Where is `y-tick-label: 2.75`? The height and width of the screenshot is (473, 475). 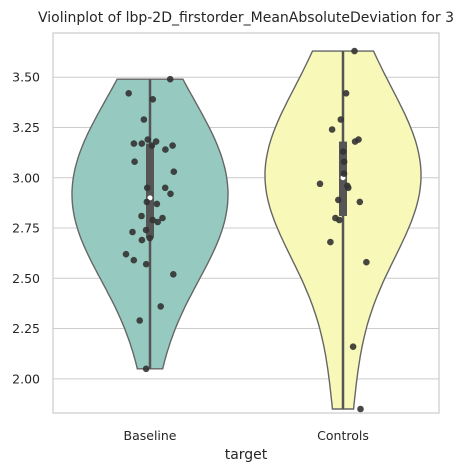 y-tick-label: 2.75 is located at coordinates (26, 228).